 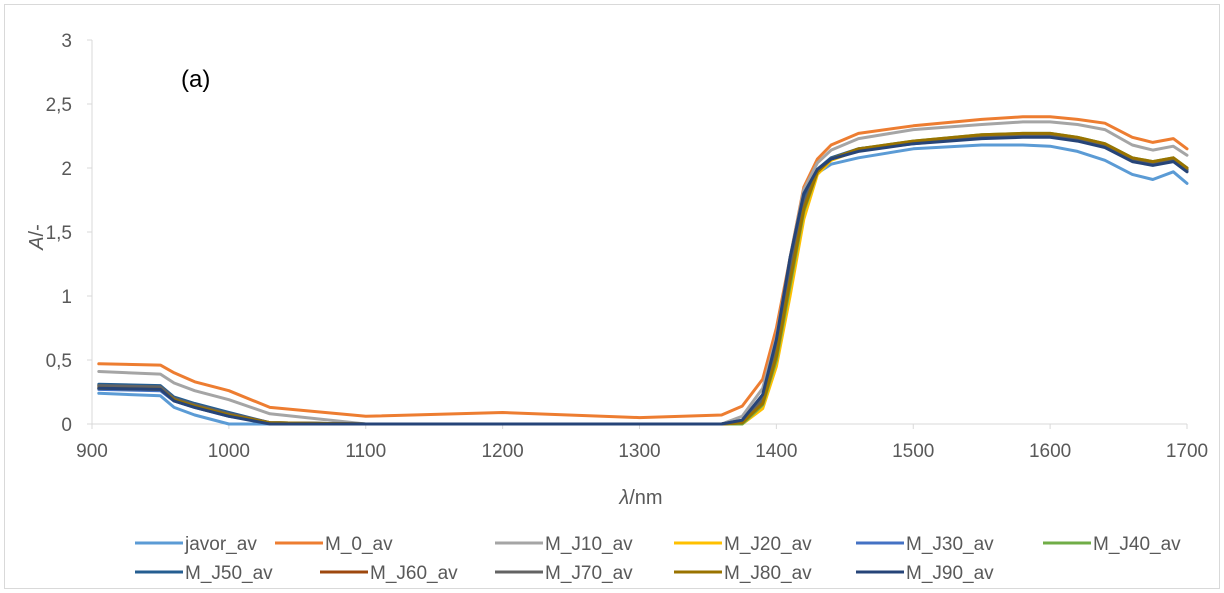 What do you see at coordinates (66, 425) in the screenshot?
I see `y-tick-label: 0` at bounding box center [66, 425].